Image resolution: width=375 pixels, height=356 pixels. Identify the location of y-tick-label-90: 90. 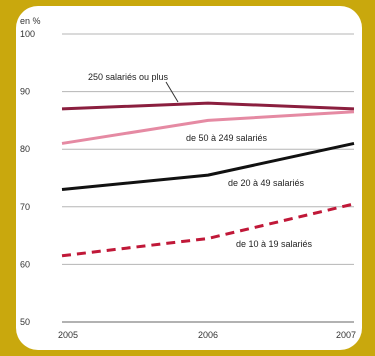
(25, 92).